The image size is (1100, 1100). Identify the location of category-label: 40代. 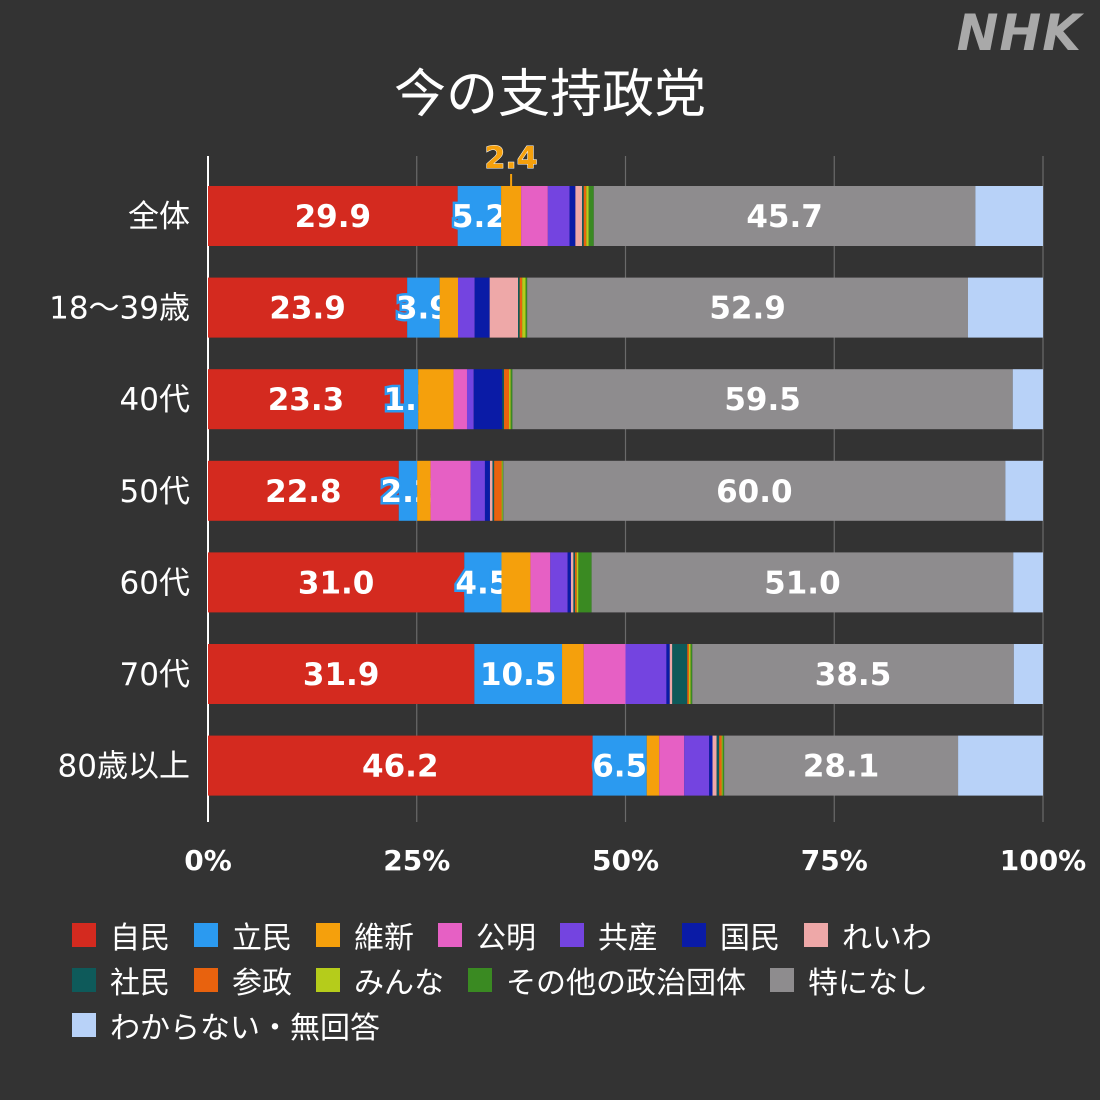
(155, 400).